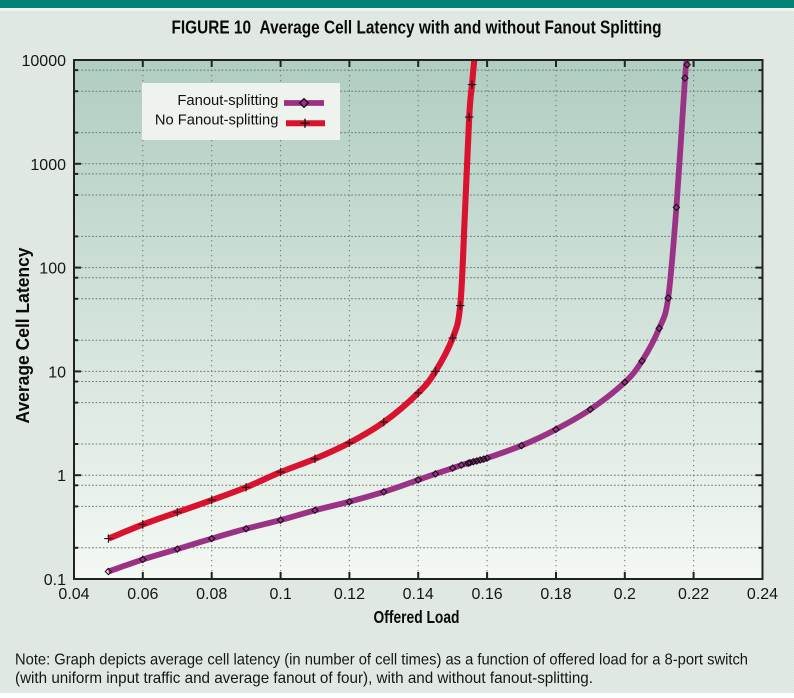 The height and width of the screenshot is (698, 794). I want to click on svg-text: 0.2, so click(625, 594).